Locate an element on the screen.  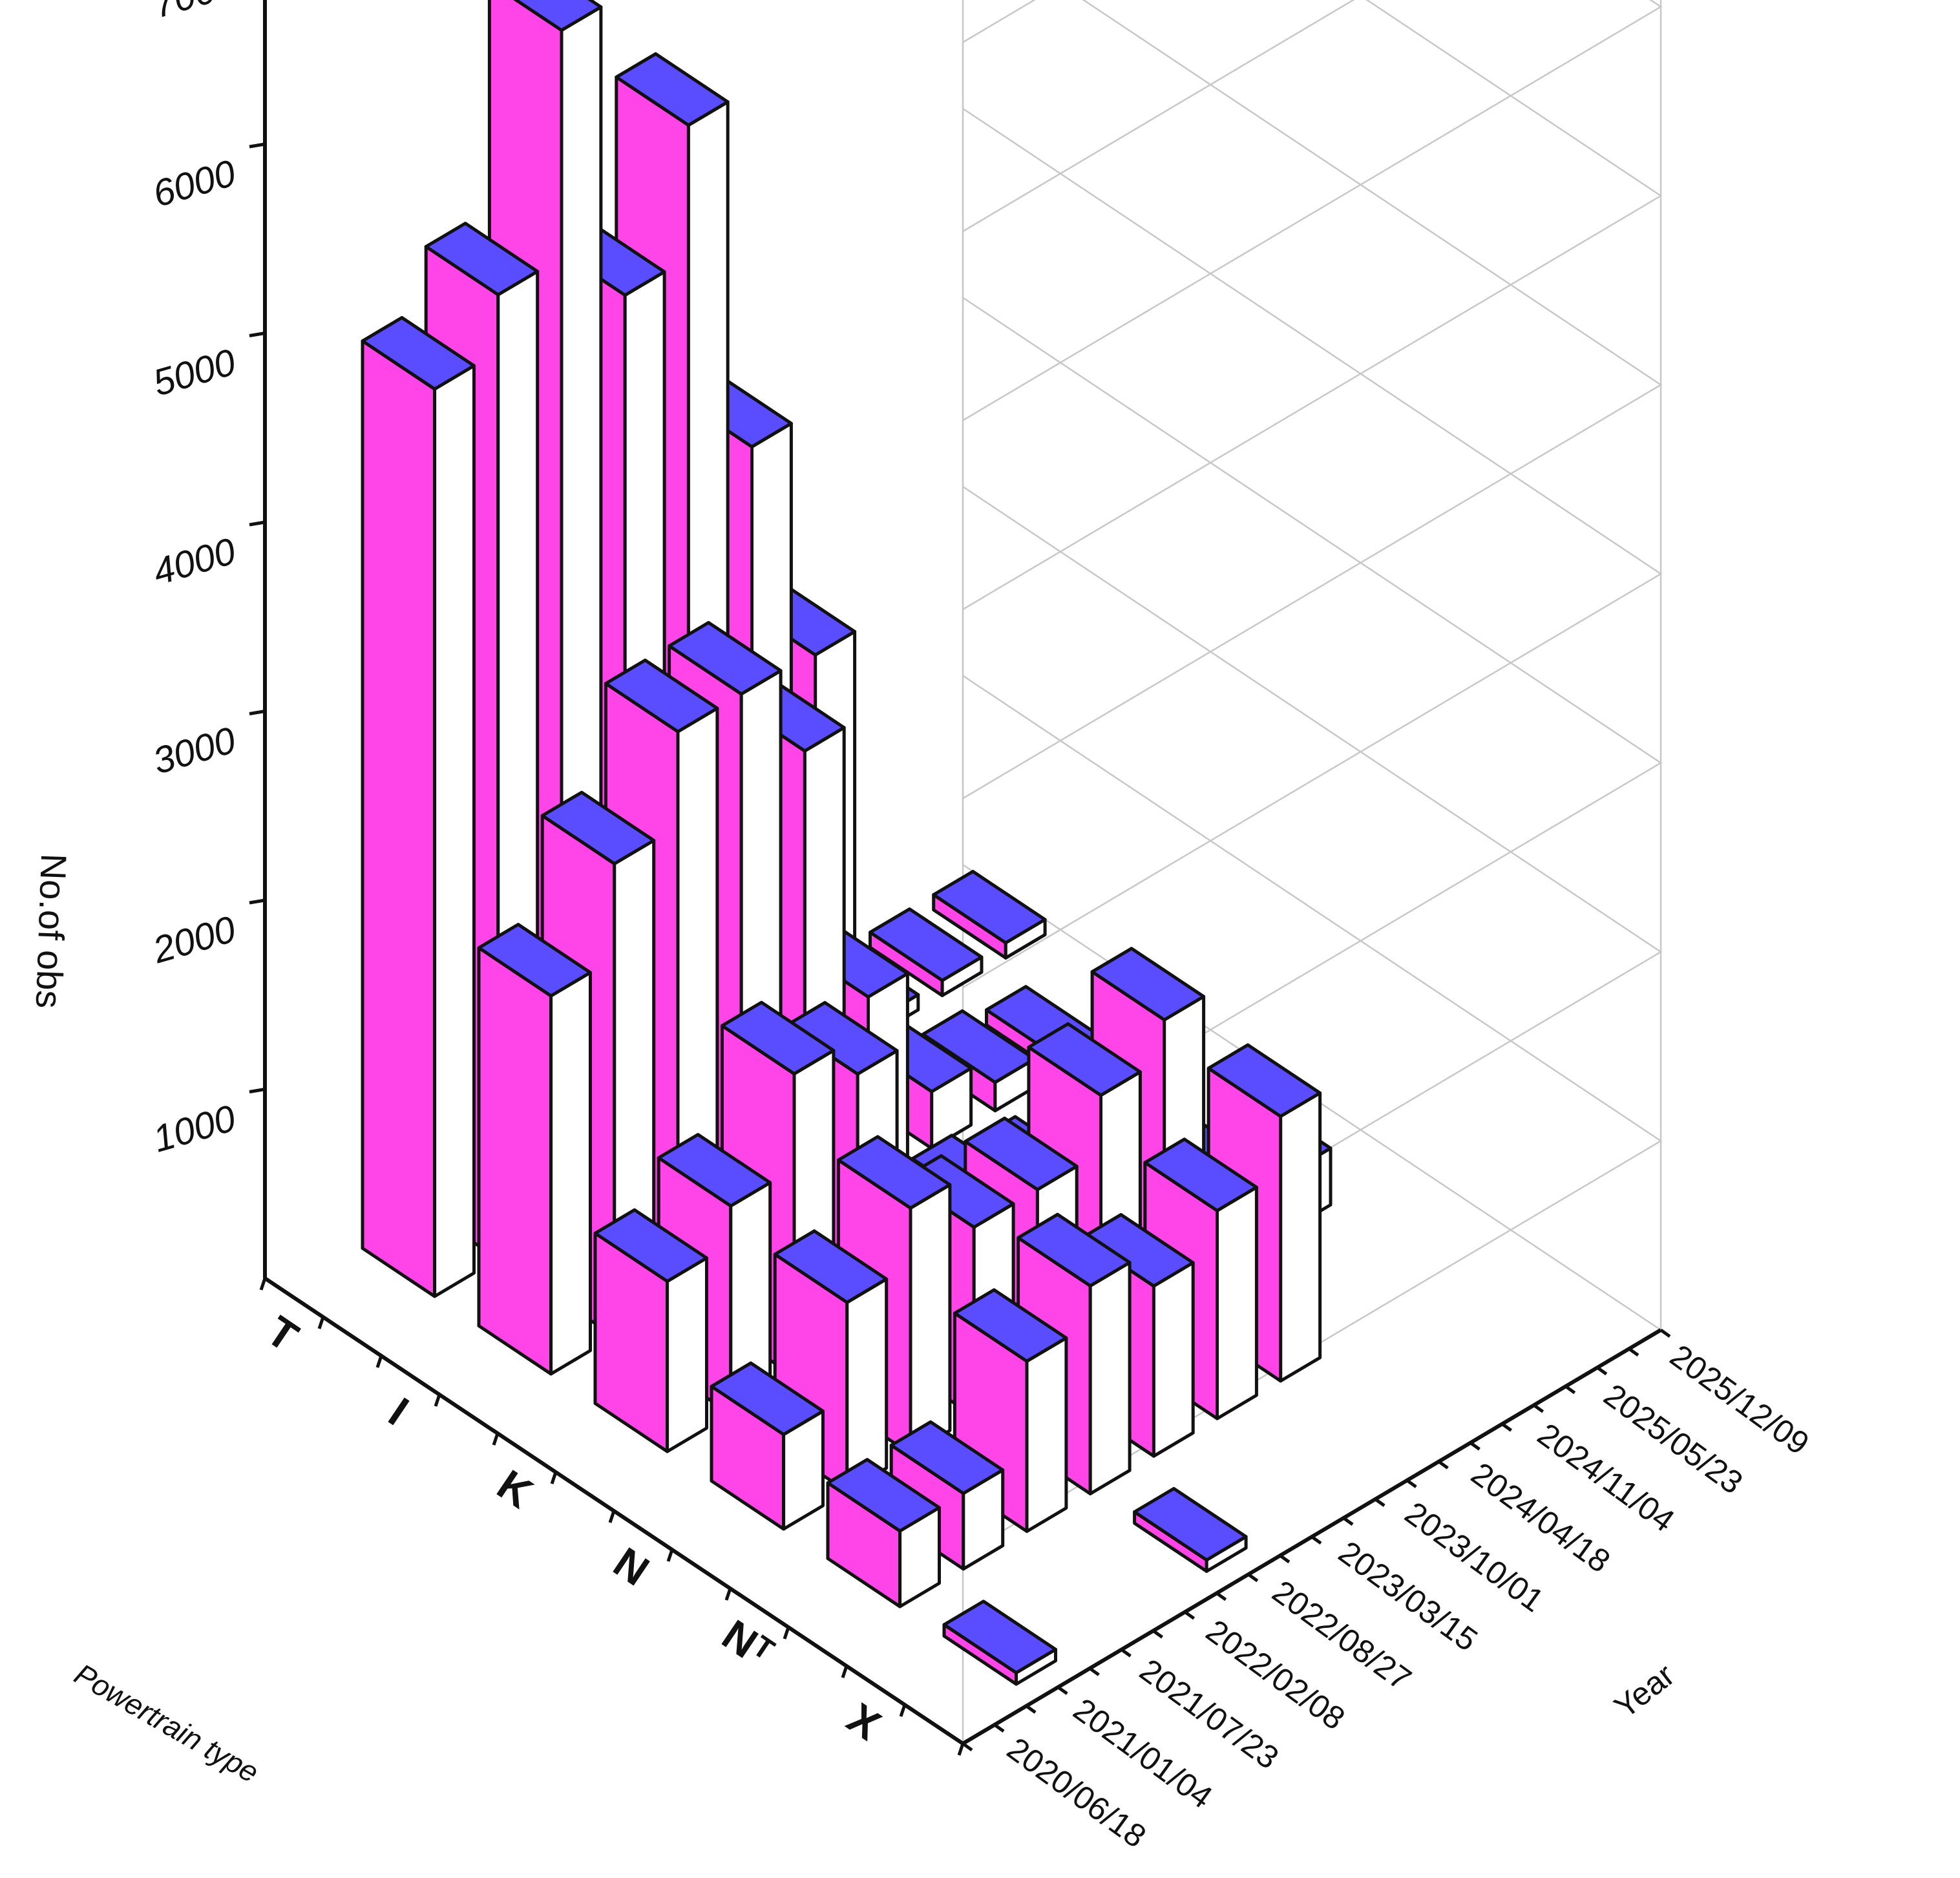
z-tick-label: 7000 is located at coordinates (194, 13).